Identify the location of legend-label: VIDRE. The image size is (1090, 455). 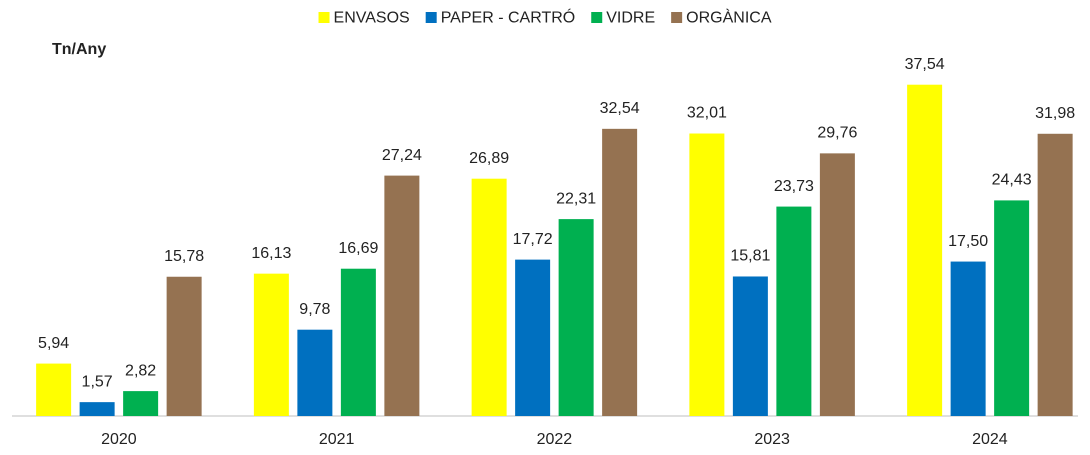
(630, 18).